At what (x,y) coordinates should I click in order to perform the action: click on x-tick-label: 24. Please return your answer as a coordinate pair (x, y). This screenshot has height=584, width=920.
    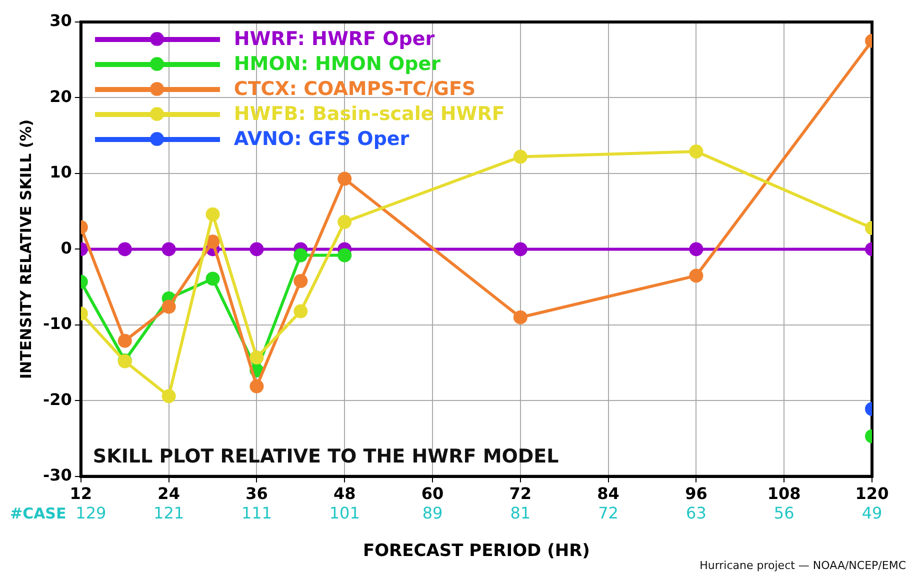
    Looking at the image, I should click on (169, 494).